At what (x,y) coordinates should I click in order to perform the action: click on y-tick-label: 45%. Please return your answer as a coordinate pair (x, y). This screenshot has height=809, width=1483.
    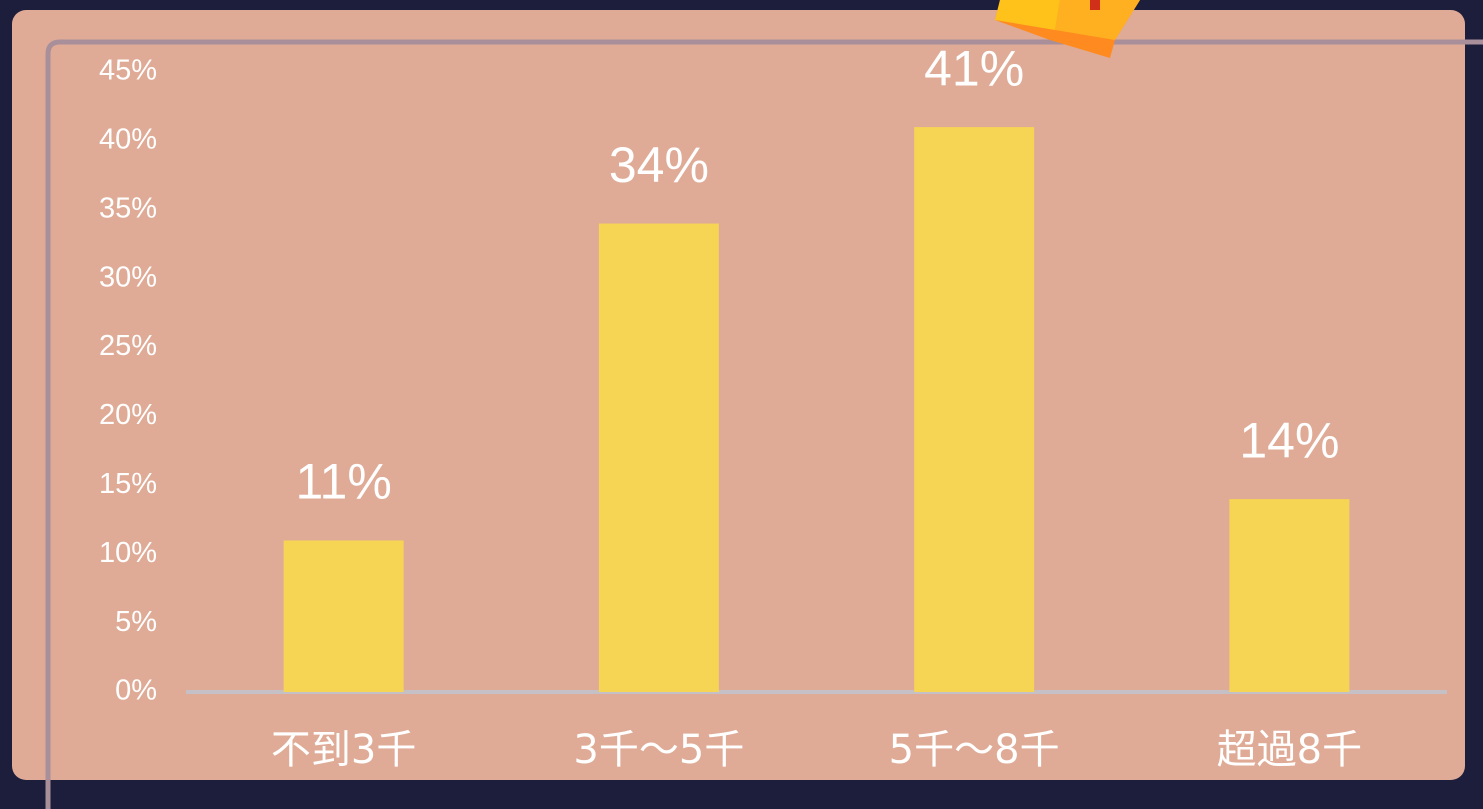
    Looking at the image, I should click on (128, 71).